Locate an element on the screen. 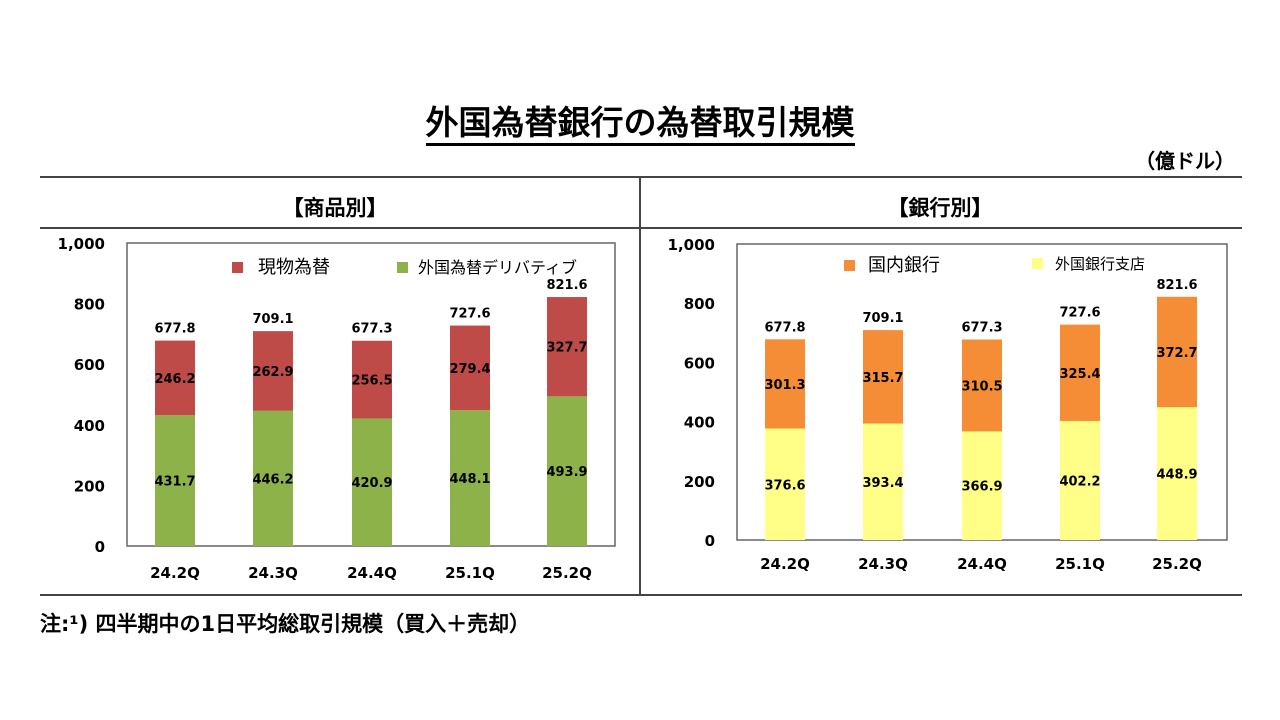 Image resolution: width=1280 pixels, height=720 pixels. data-label: 246.2 is located at coordinates (174, 379).